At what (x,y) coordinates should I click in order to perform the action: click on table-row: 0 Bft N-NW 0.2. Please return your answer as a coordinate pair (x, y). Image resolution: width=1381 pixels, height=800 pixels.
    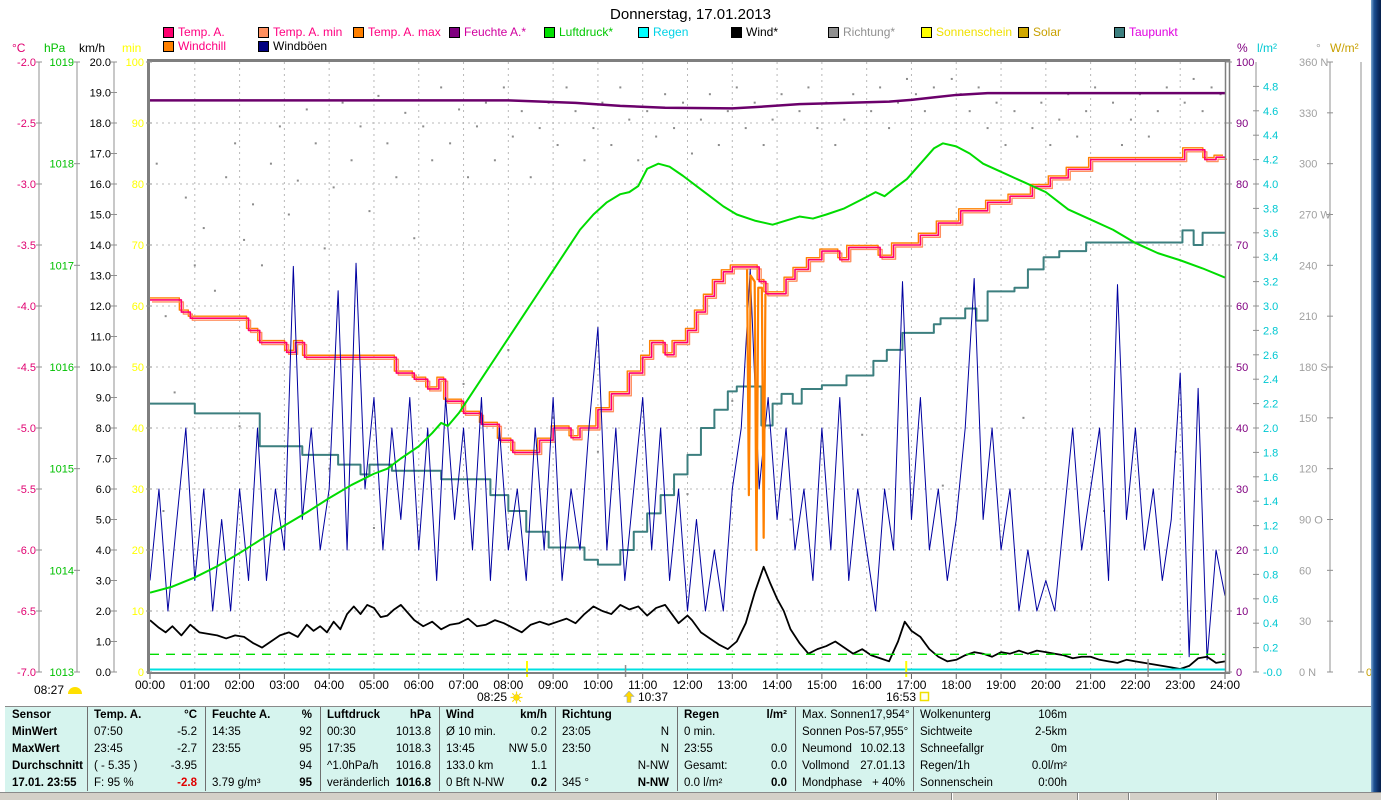
    Looking at the image, I should click on (497, 782).